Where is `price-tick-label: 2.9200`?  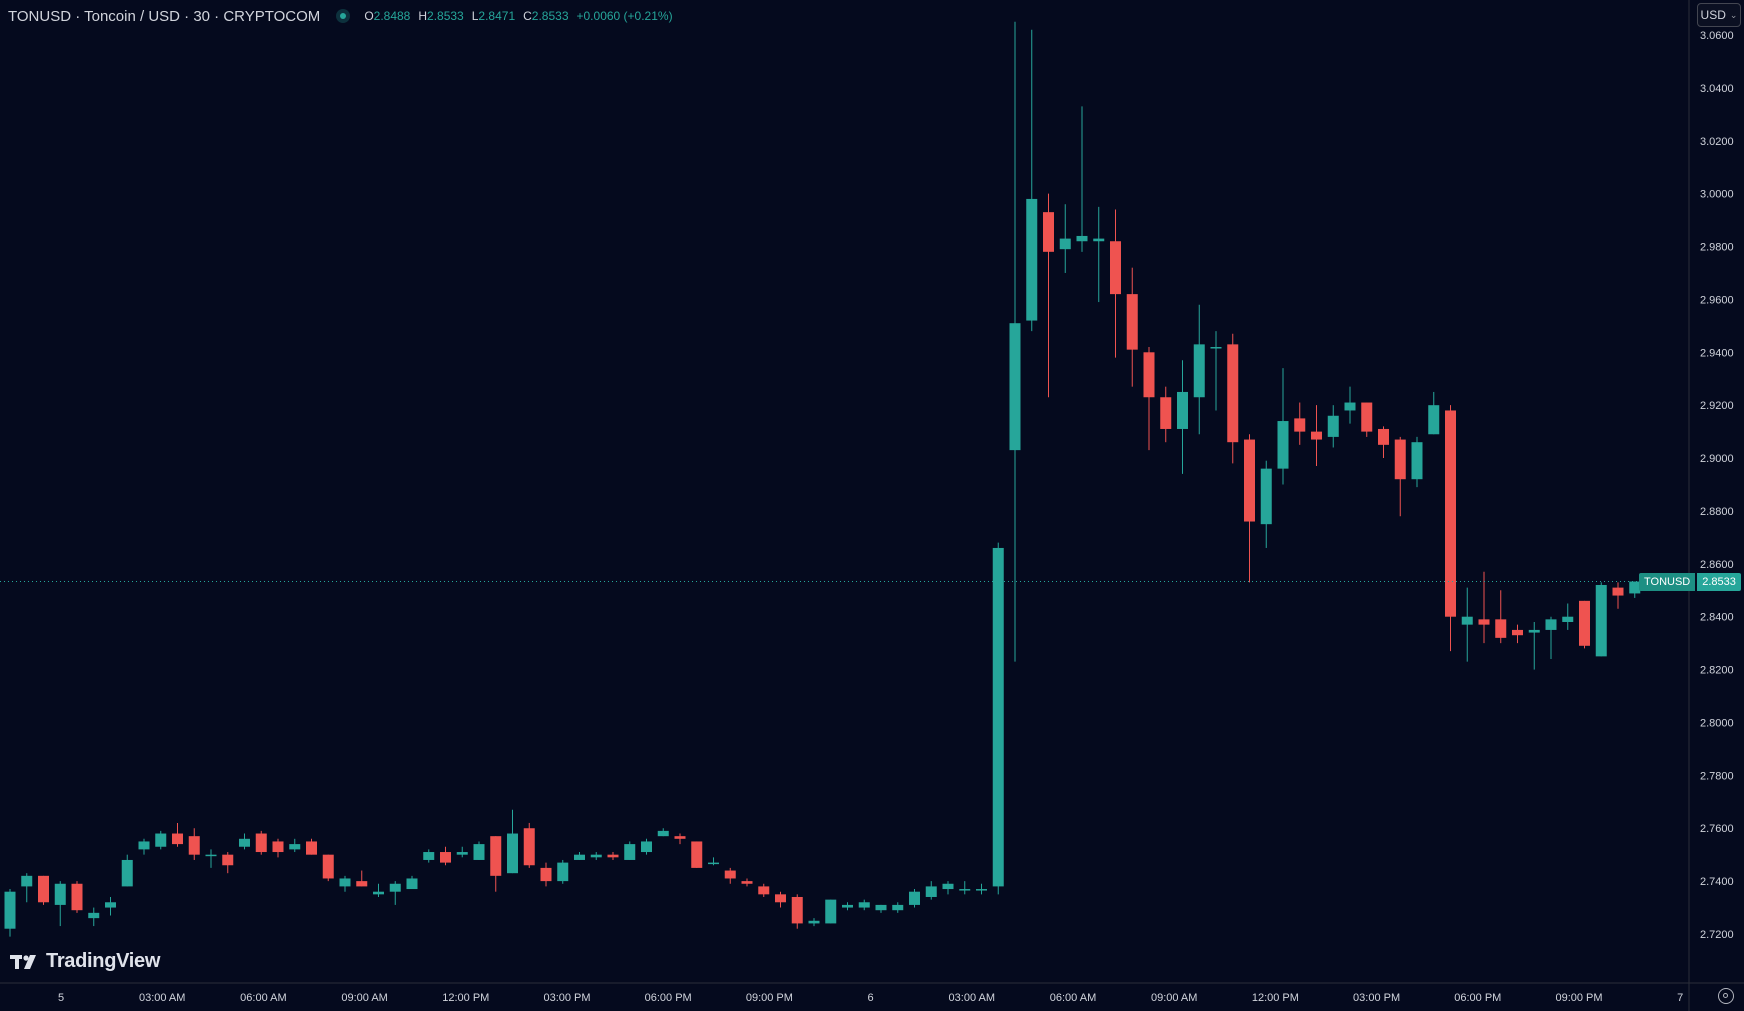 price-tick-label: 2.9200 is located at coordinates (1717, 406).